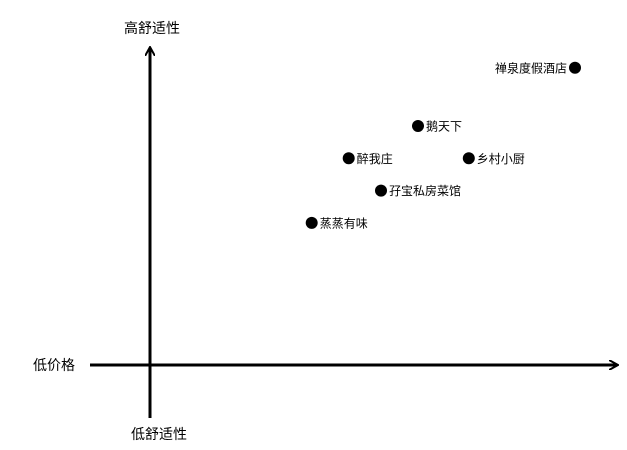 The image size is (627, 450). Describe the element at coordinates (344, 223) in the screenshot. I see `point-label-5: 蒸蒸有味` at that location.